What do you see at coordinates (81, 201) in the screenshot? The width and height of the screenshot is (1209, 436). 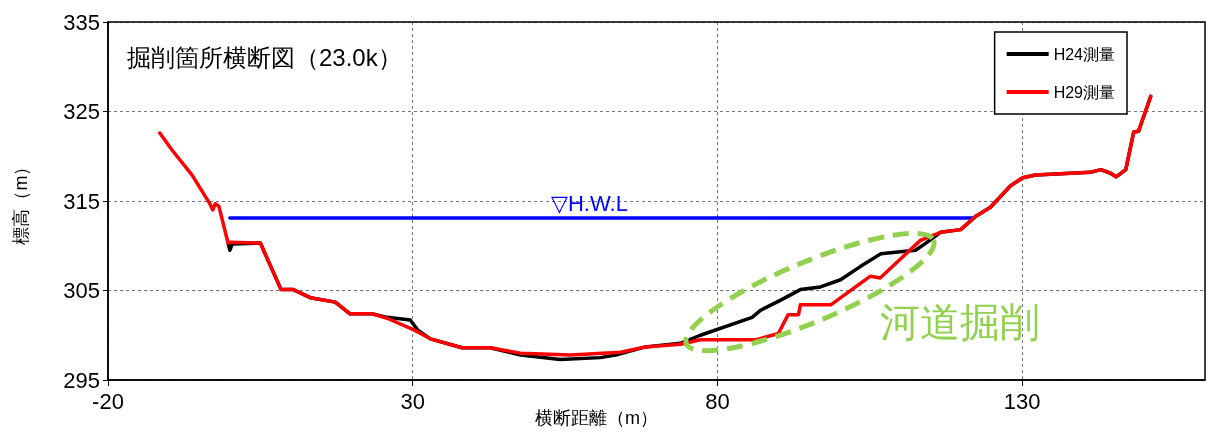 I see `y-tick-label: 315` at bounding box center [81, 201].